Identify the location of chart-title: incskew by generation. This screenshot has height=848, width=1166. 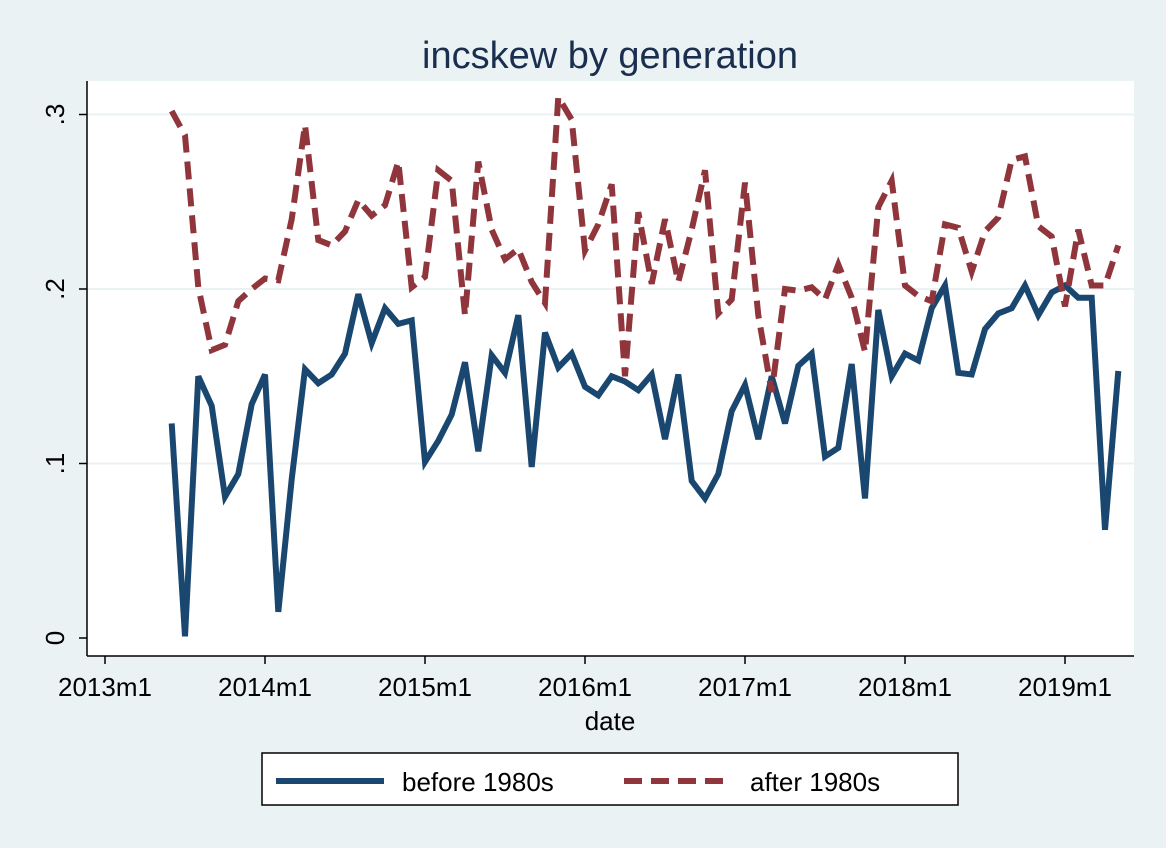
(610, 56).